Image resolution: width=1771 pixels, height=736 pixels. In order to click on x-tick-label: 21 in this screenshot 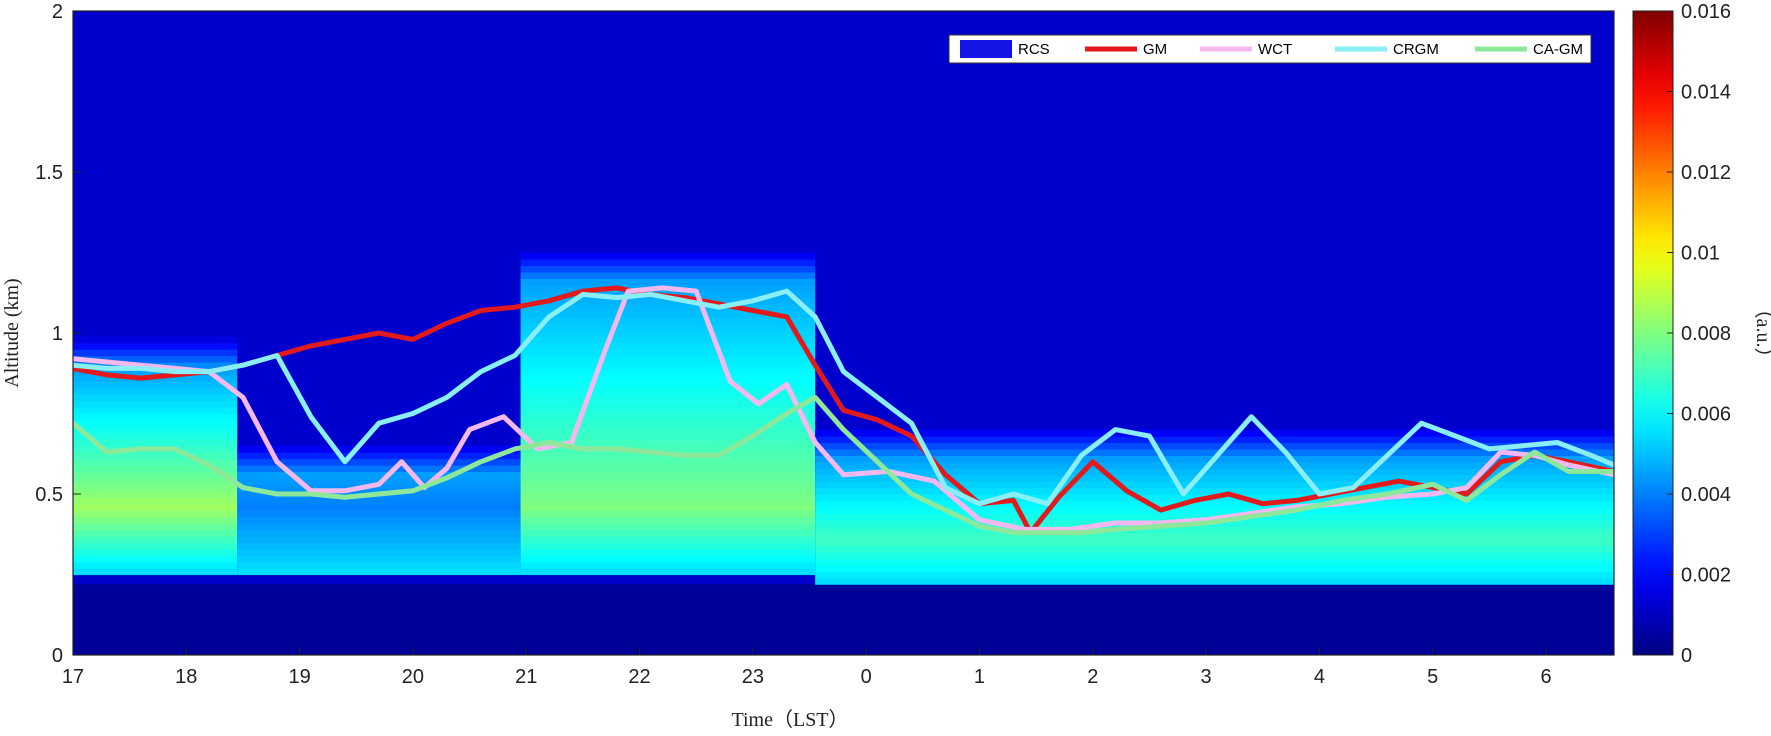, I will do `click(526, 677)`.